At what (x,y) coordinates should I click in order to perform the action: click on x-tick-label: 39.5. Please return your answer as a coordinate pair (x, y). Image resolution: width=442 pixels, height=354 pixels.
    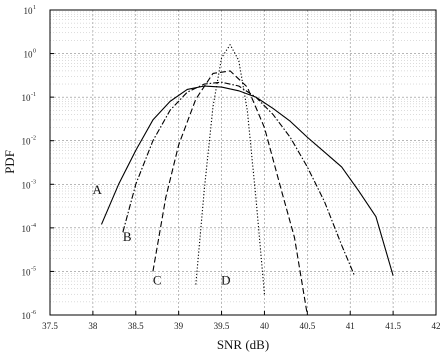
    Looking at the image, I should click on (222, 326).